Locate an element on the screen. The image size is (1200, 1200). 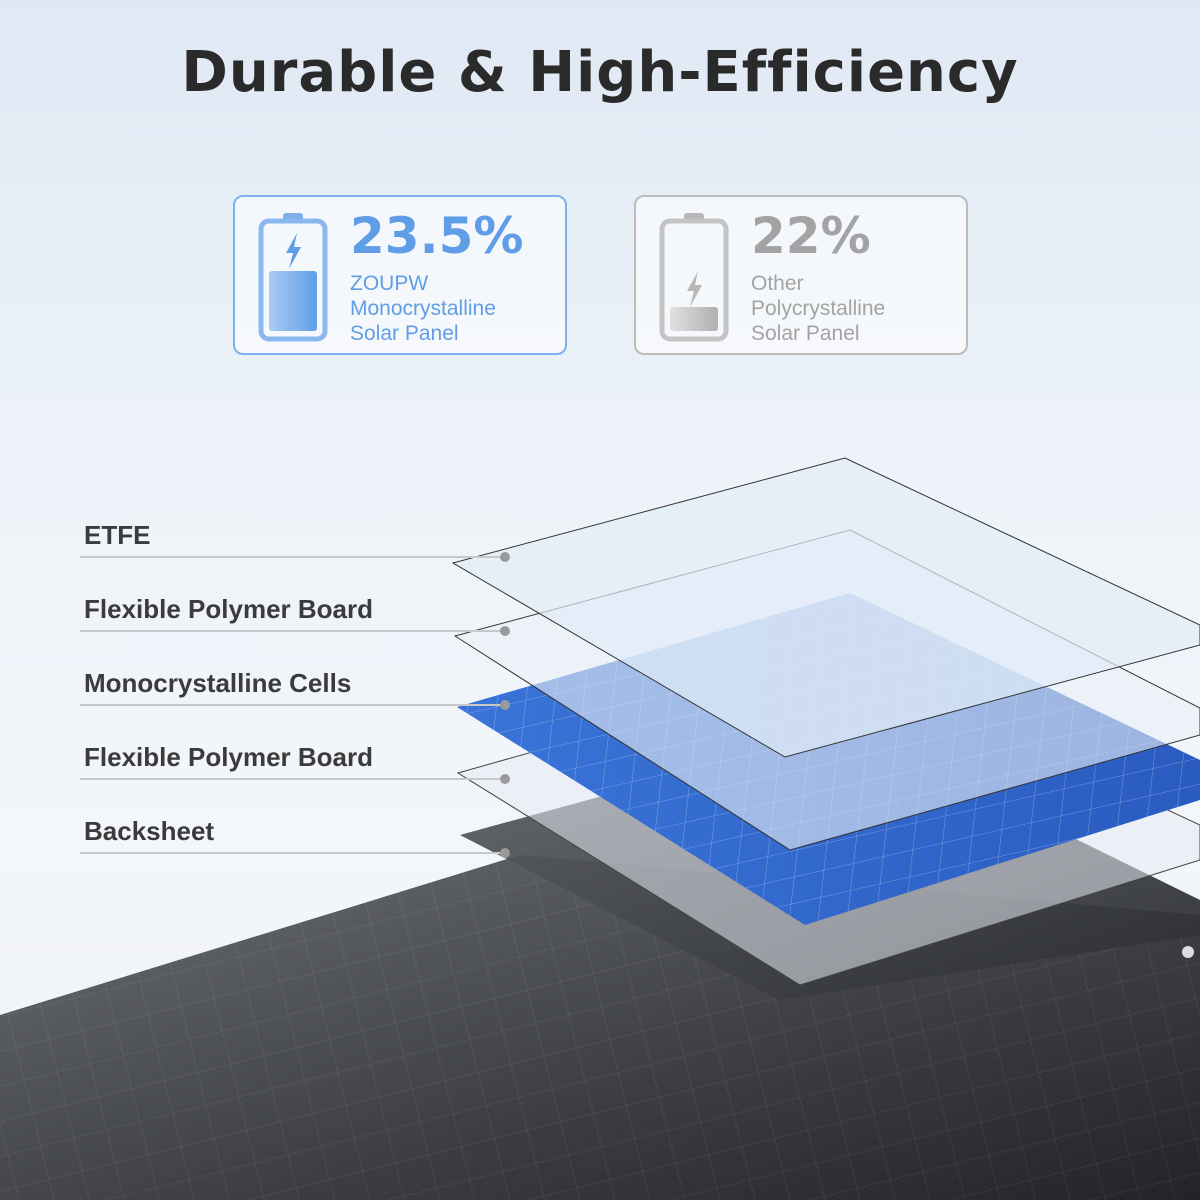
efficiency-value: 22% is located at coordinates (811, 236).